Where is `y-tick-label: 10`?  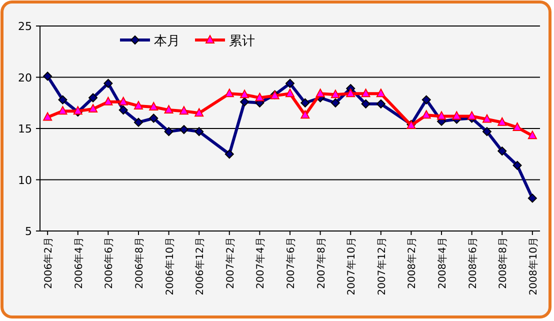
y-tick-label: 10 is located at coordinates (25, 180).